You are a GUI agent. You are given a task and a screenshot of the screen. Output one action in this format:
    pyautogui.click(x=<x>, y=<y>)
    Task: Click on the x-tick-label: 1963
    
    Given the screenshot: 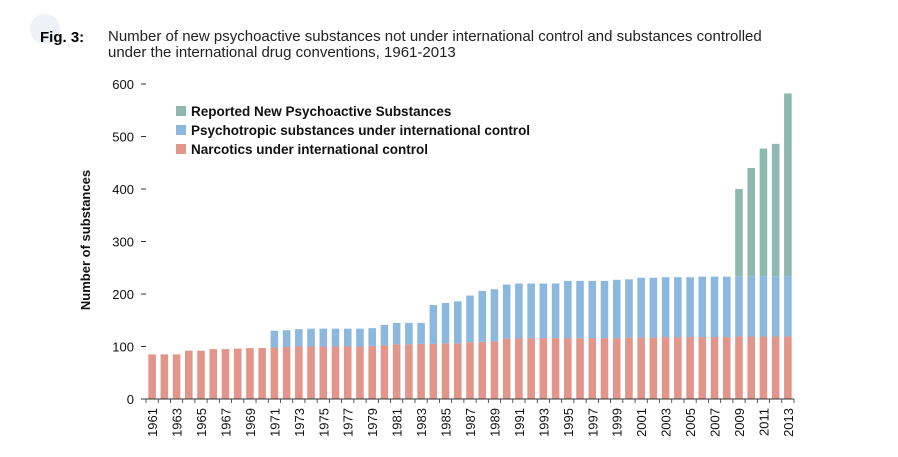 What is the action you would take?
    pyautogui.click(x=177, y=422)
    